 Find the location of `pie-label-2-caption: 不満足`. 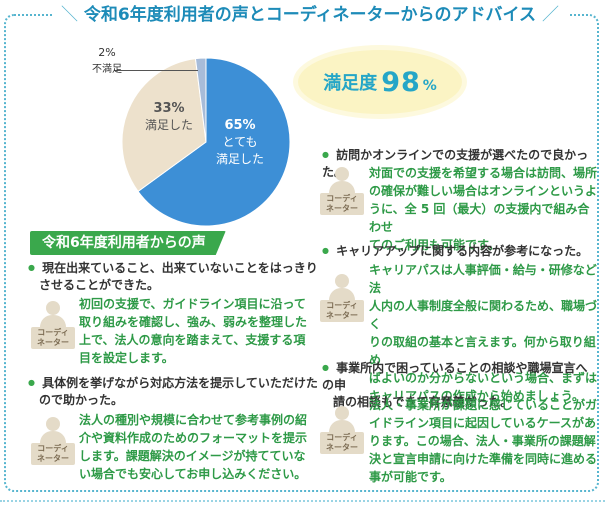

pie-label-2-caption: 不満足 is located at coordinates (107, 69).